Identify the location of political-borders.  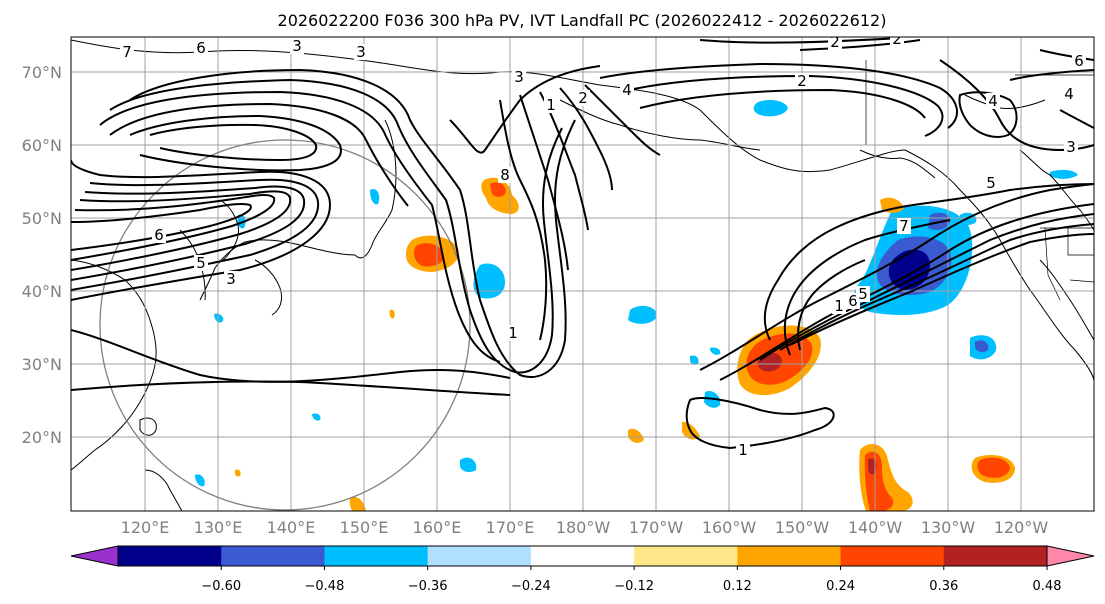
(979, 180).